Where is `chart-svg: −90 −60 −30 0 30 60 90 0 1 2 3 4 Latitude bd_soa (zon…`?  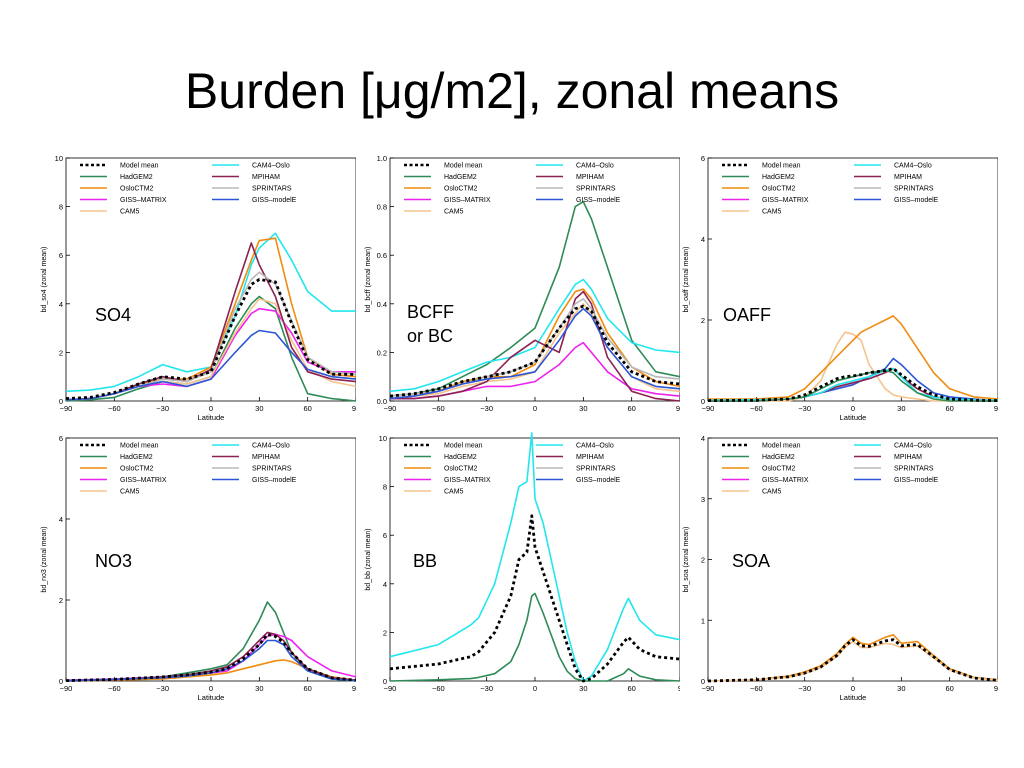
chart-svg: −90 −60 −30 0 30 60 90 0 1 2 3 4 Latitude bd_soa (zon… is located at coordinates (840, 568).